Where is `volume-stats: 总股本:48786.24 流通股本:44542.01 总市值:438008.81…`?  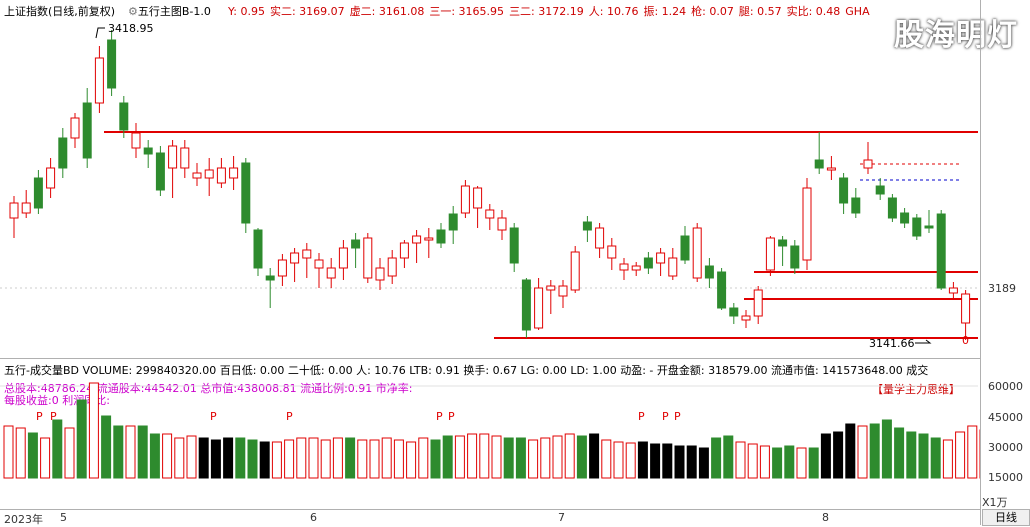 volume-stats: 总股本:48786.24 流通股本:44542.01 总市值:438008.81… is located at coordinates (208, 388).